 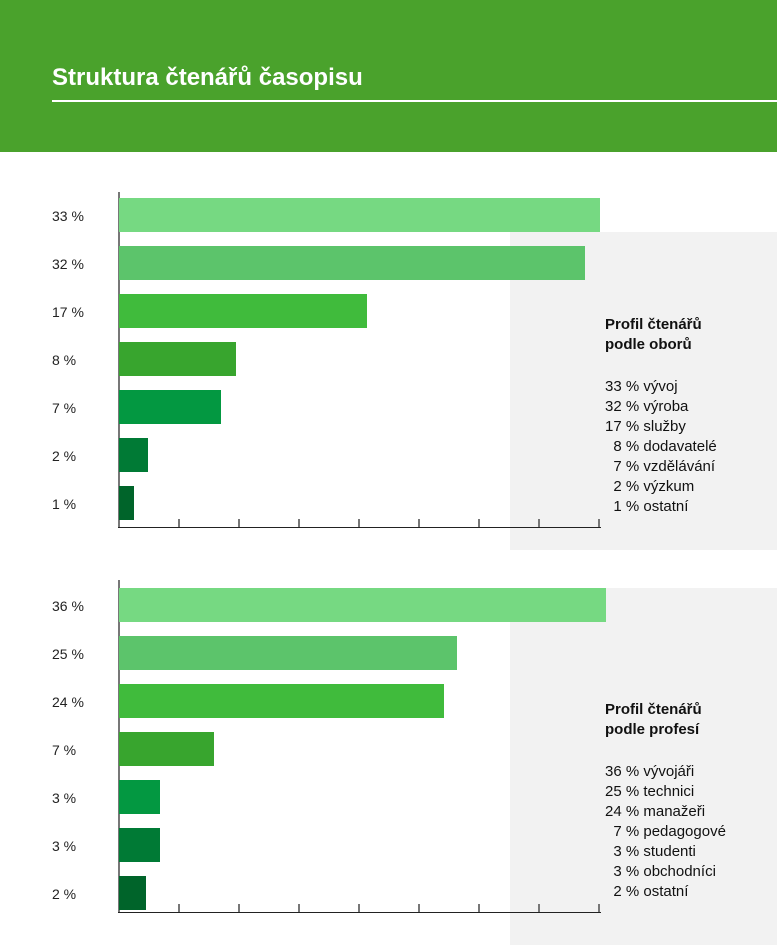 What do you see at coordinates (647, 506) in the screenshot?
I see `legend-row: 1 % ostatní` at bounding box center [647, 506].